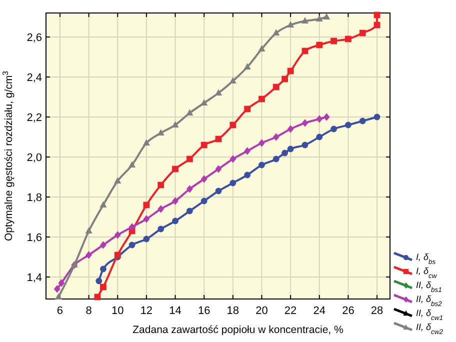 Image resolution: width=456 pixels, height=342 pixels. Describe the element at coordinates (146, 311) in the screenshot. I see `x-tick-label: 12` at that location.